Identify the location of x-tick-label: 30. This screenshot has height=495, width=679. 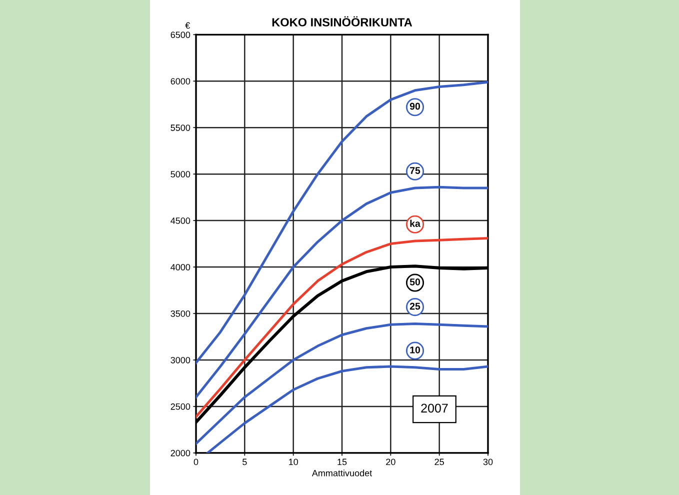
(488, 462).